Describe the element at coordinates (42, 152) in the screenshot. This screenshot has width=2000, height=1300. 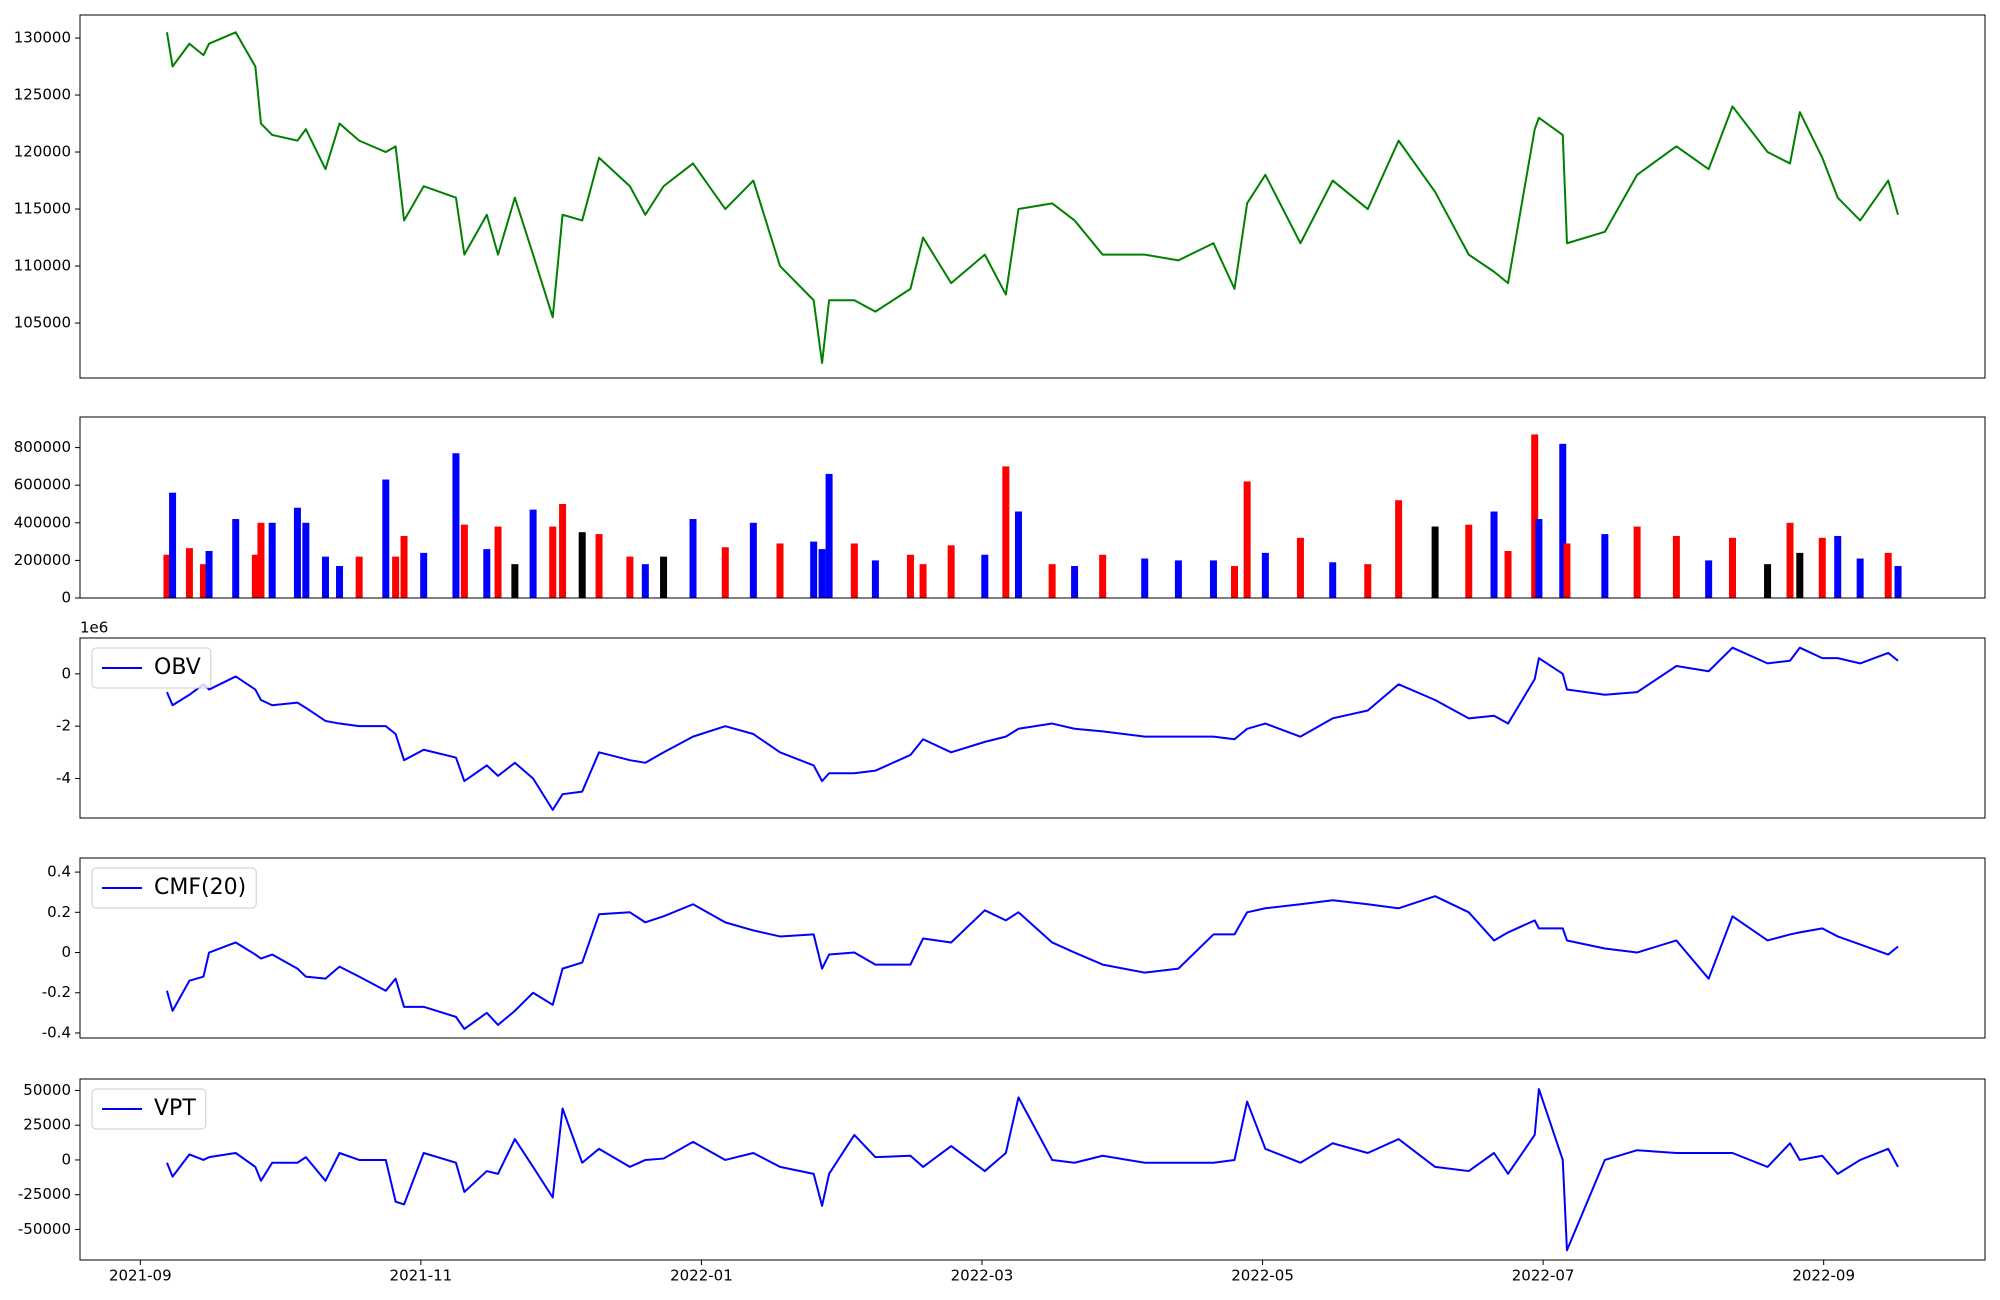
I see `y-tick-label: 120000` at that location.